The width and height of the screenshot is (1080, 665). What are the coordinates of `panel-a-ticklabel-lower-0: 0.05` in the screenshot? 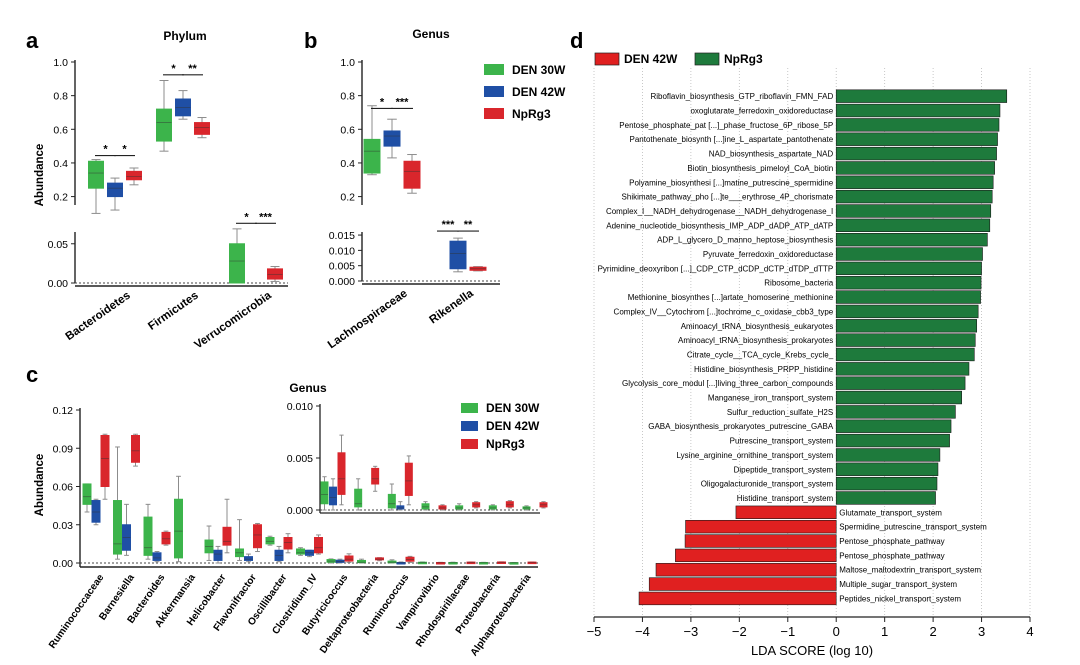 It's located at (58, 245).